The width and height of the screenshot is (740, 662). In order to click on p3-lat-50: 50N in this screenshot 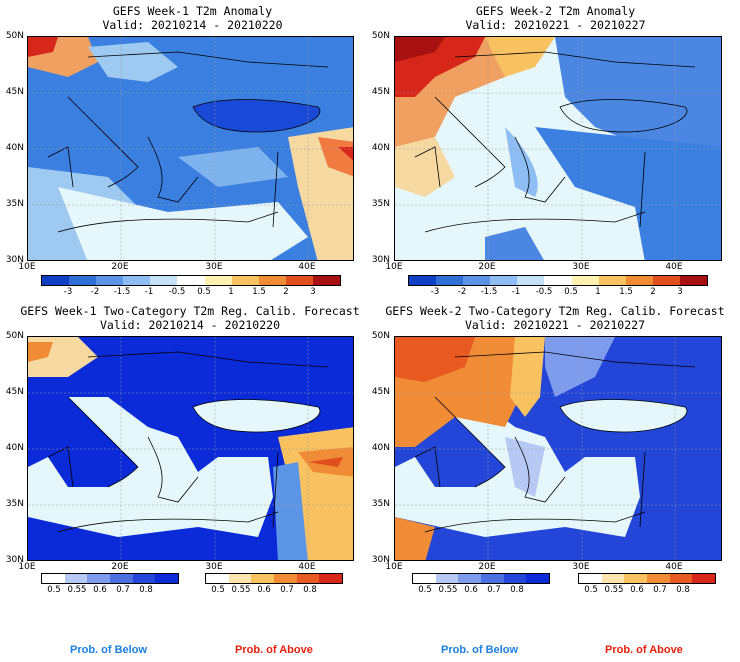, I will do `click(14, 336)`.